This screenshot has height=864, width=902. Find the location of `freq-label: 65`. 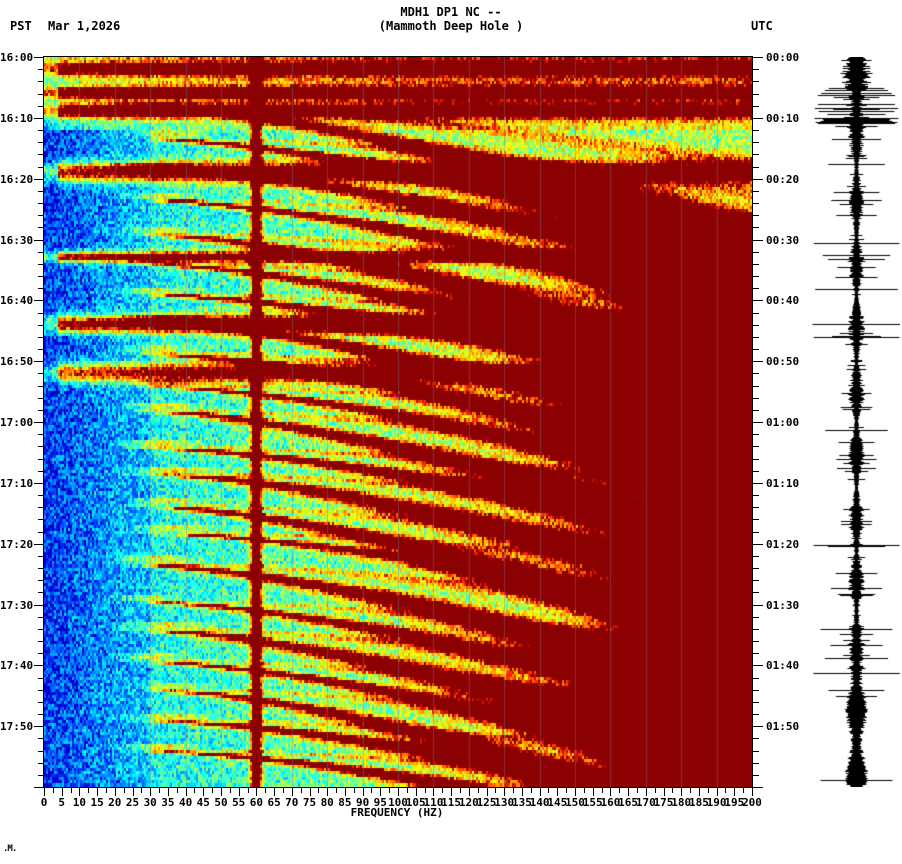

freq-label: 65 is located at coordinates (274, 802).